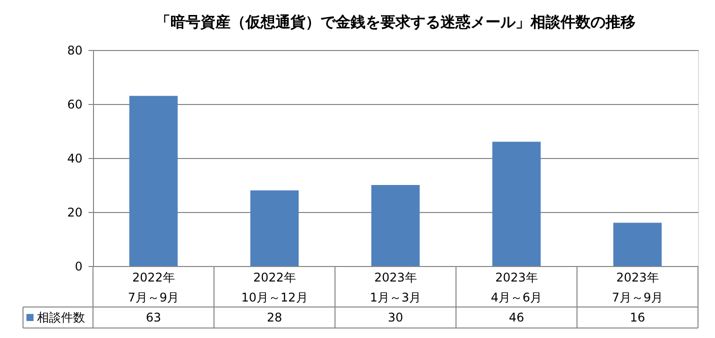 Image resolution: width=715 pixels, height=338 pixels. What do you see at coordinates (78, 267) in the screenshot?
I see `y-tick-label: 0` at bounding box center [78, 267].